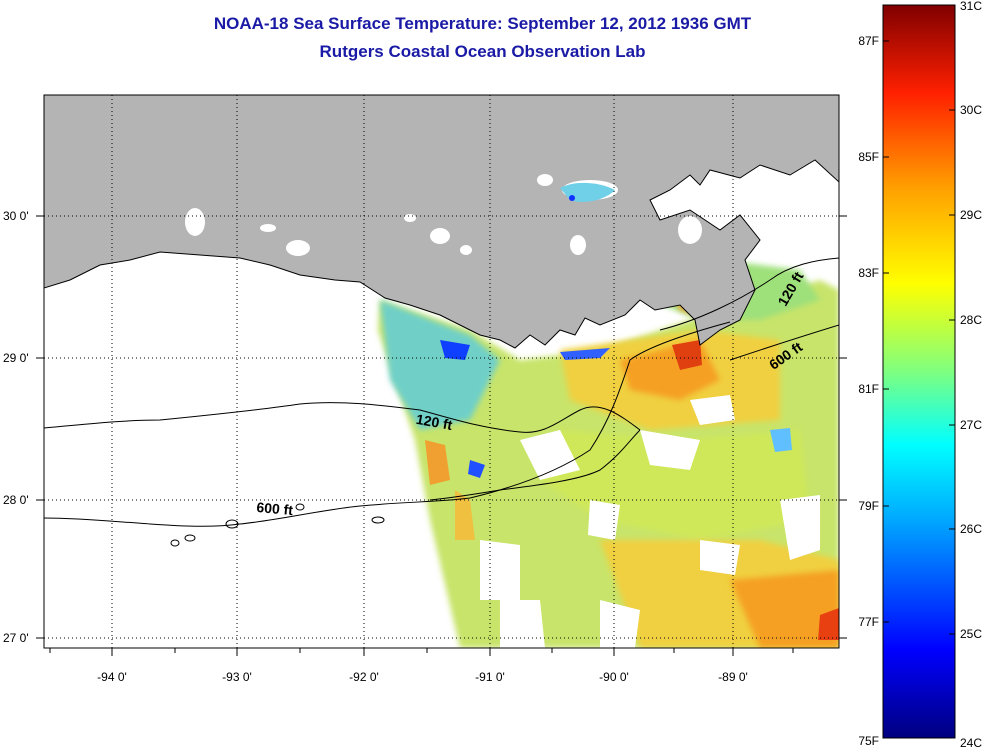 The image size is (992, 754). I want to click on colorbar-label-c: 26C, so click(971, 529).